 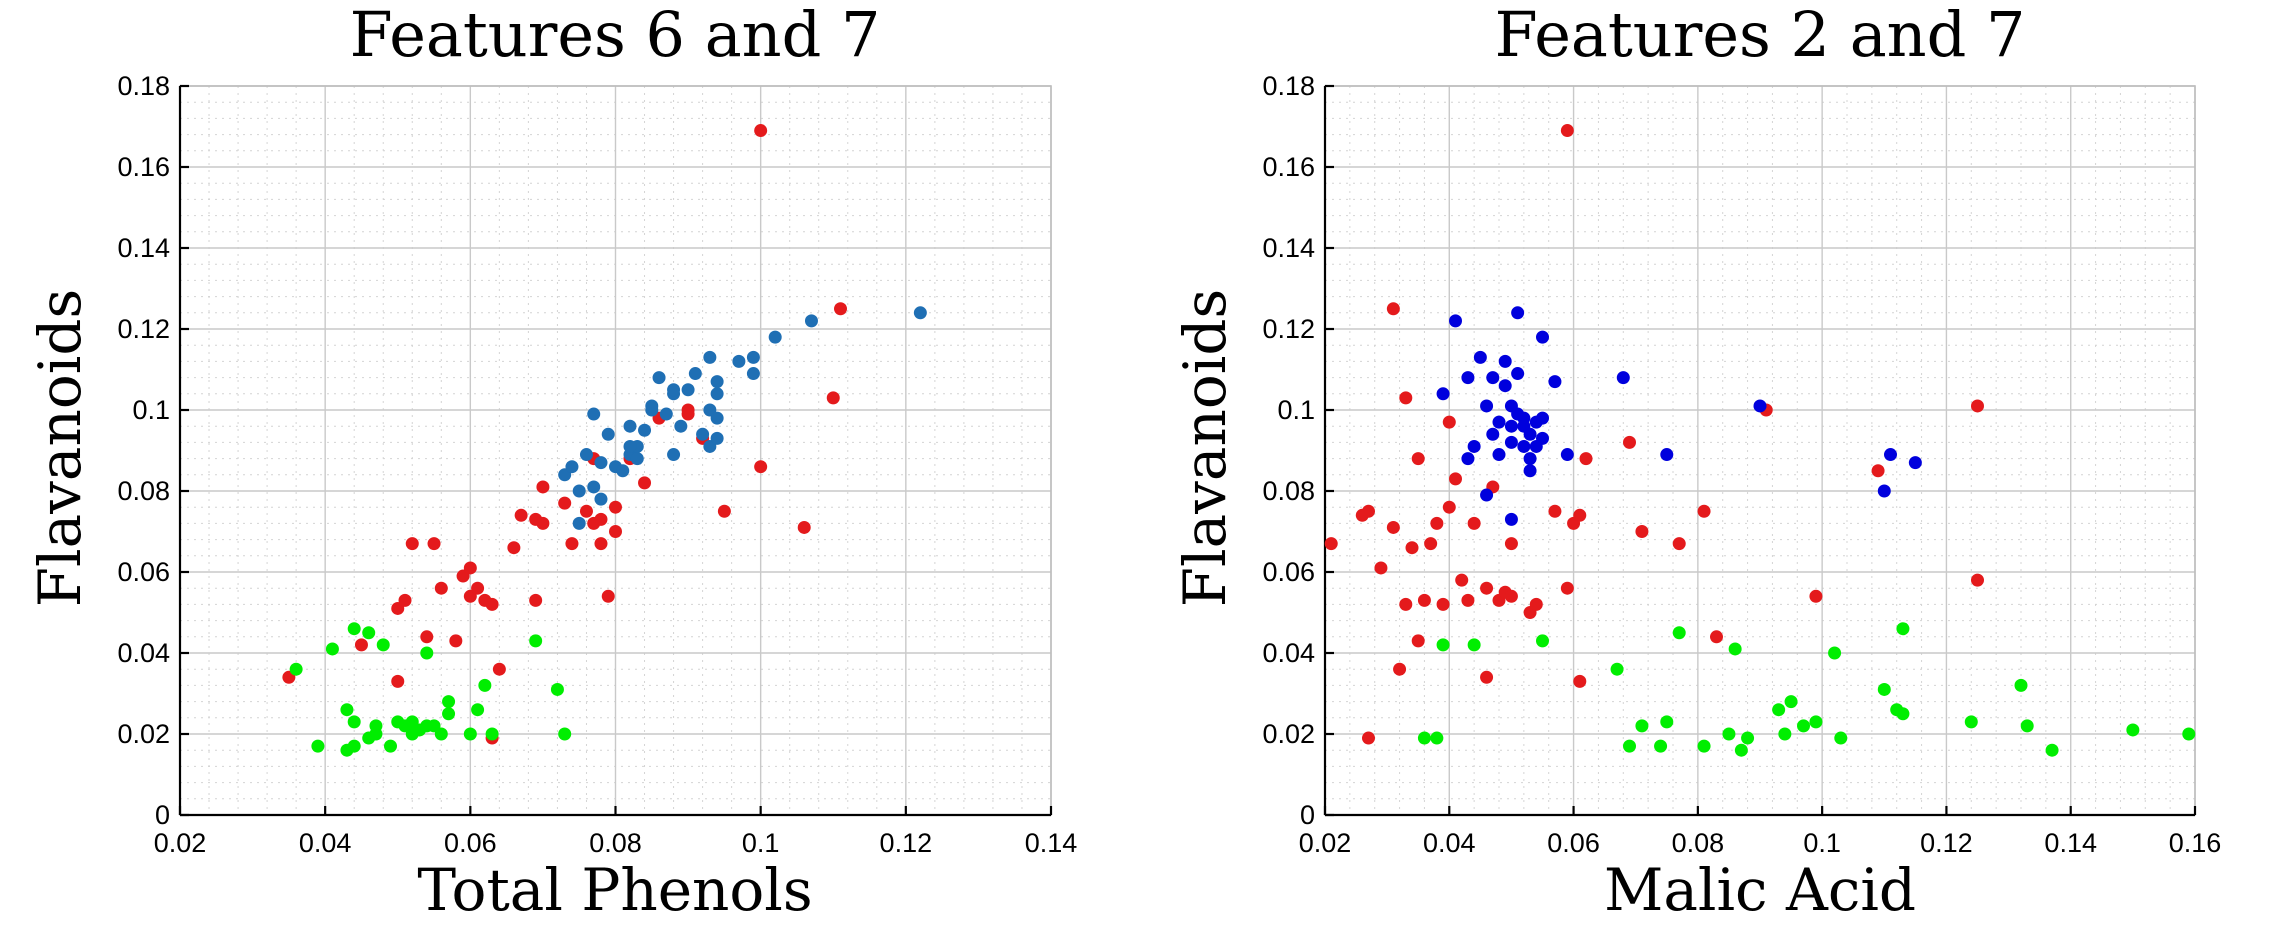 I want to click on y-tick-label: 0.16, so click(x=143, y=167).